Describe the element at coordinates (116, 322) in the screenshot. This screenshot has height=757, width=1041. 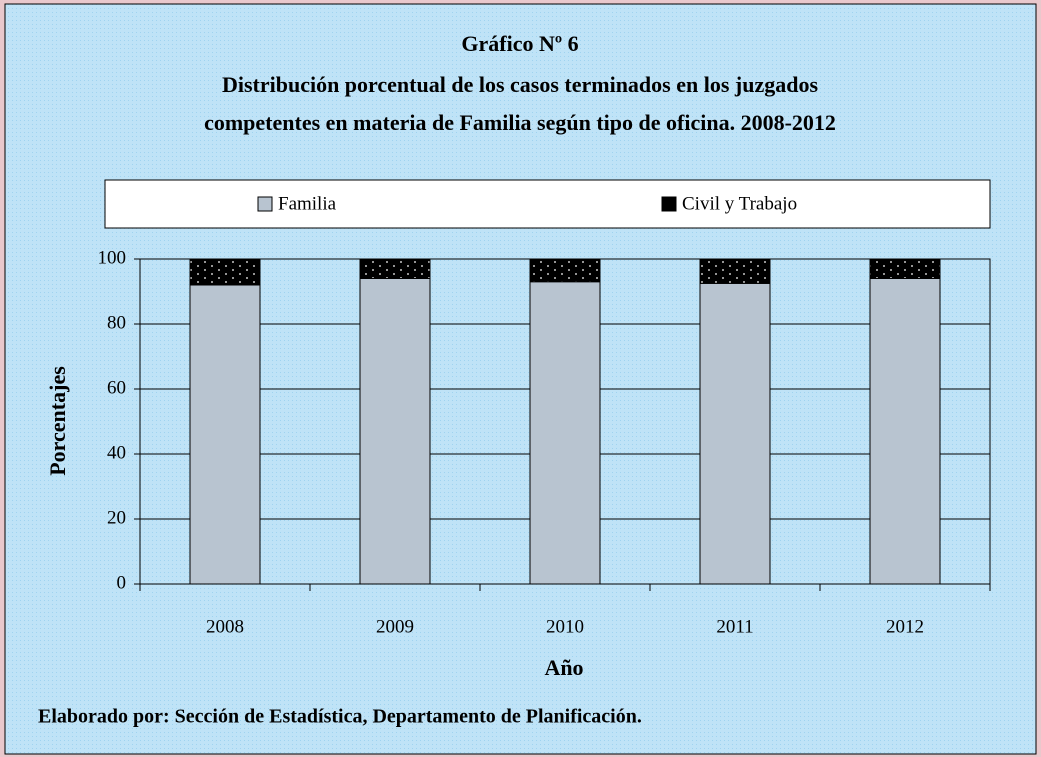
I see `y-tick-label: 80` at that location.